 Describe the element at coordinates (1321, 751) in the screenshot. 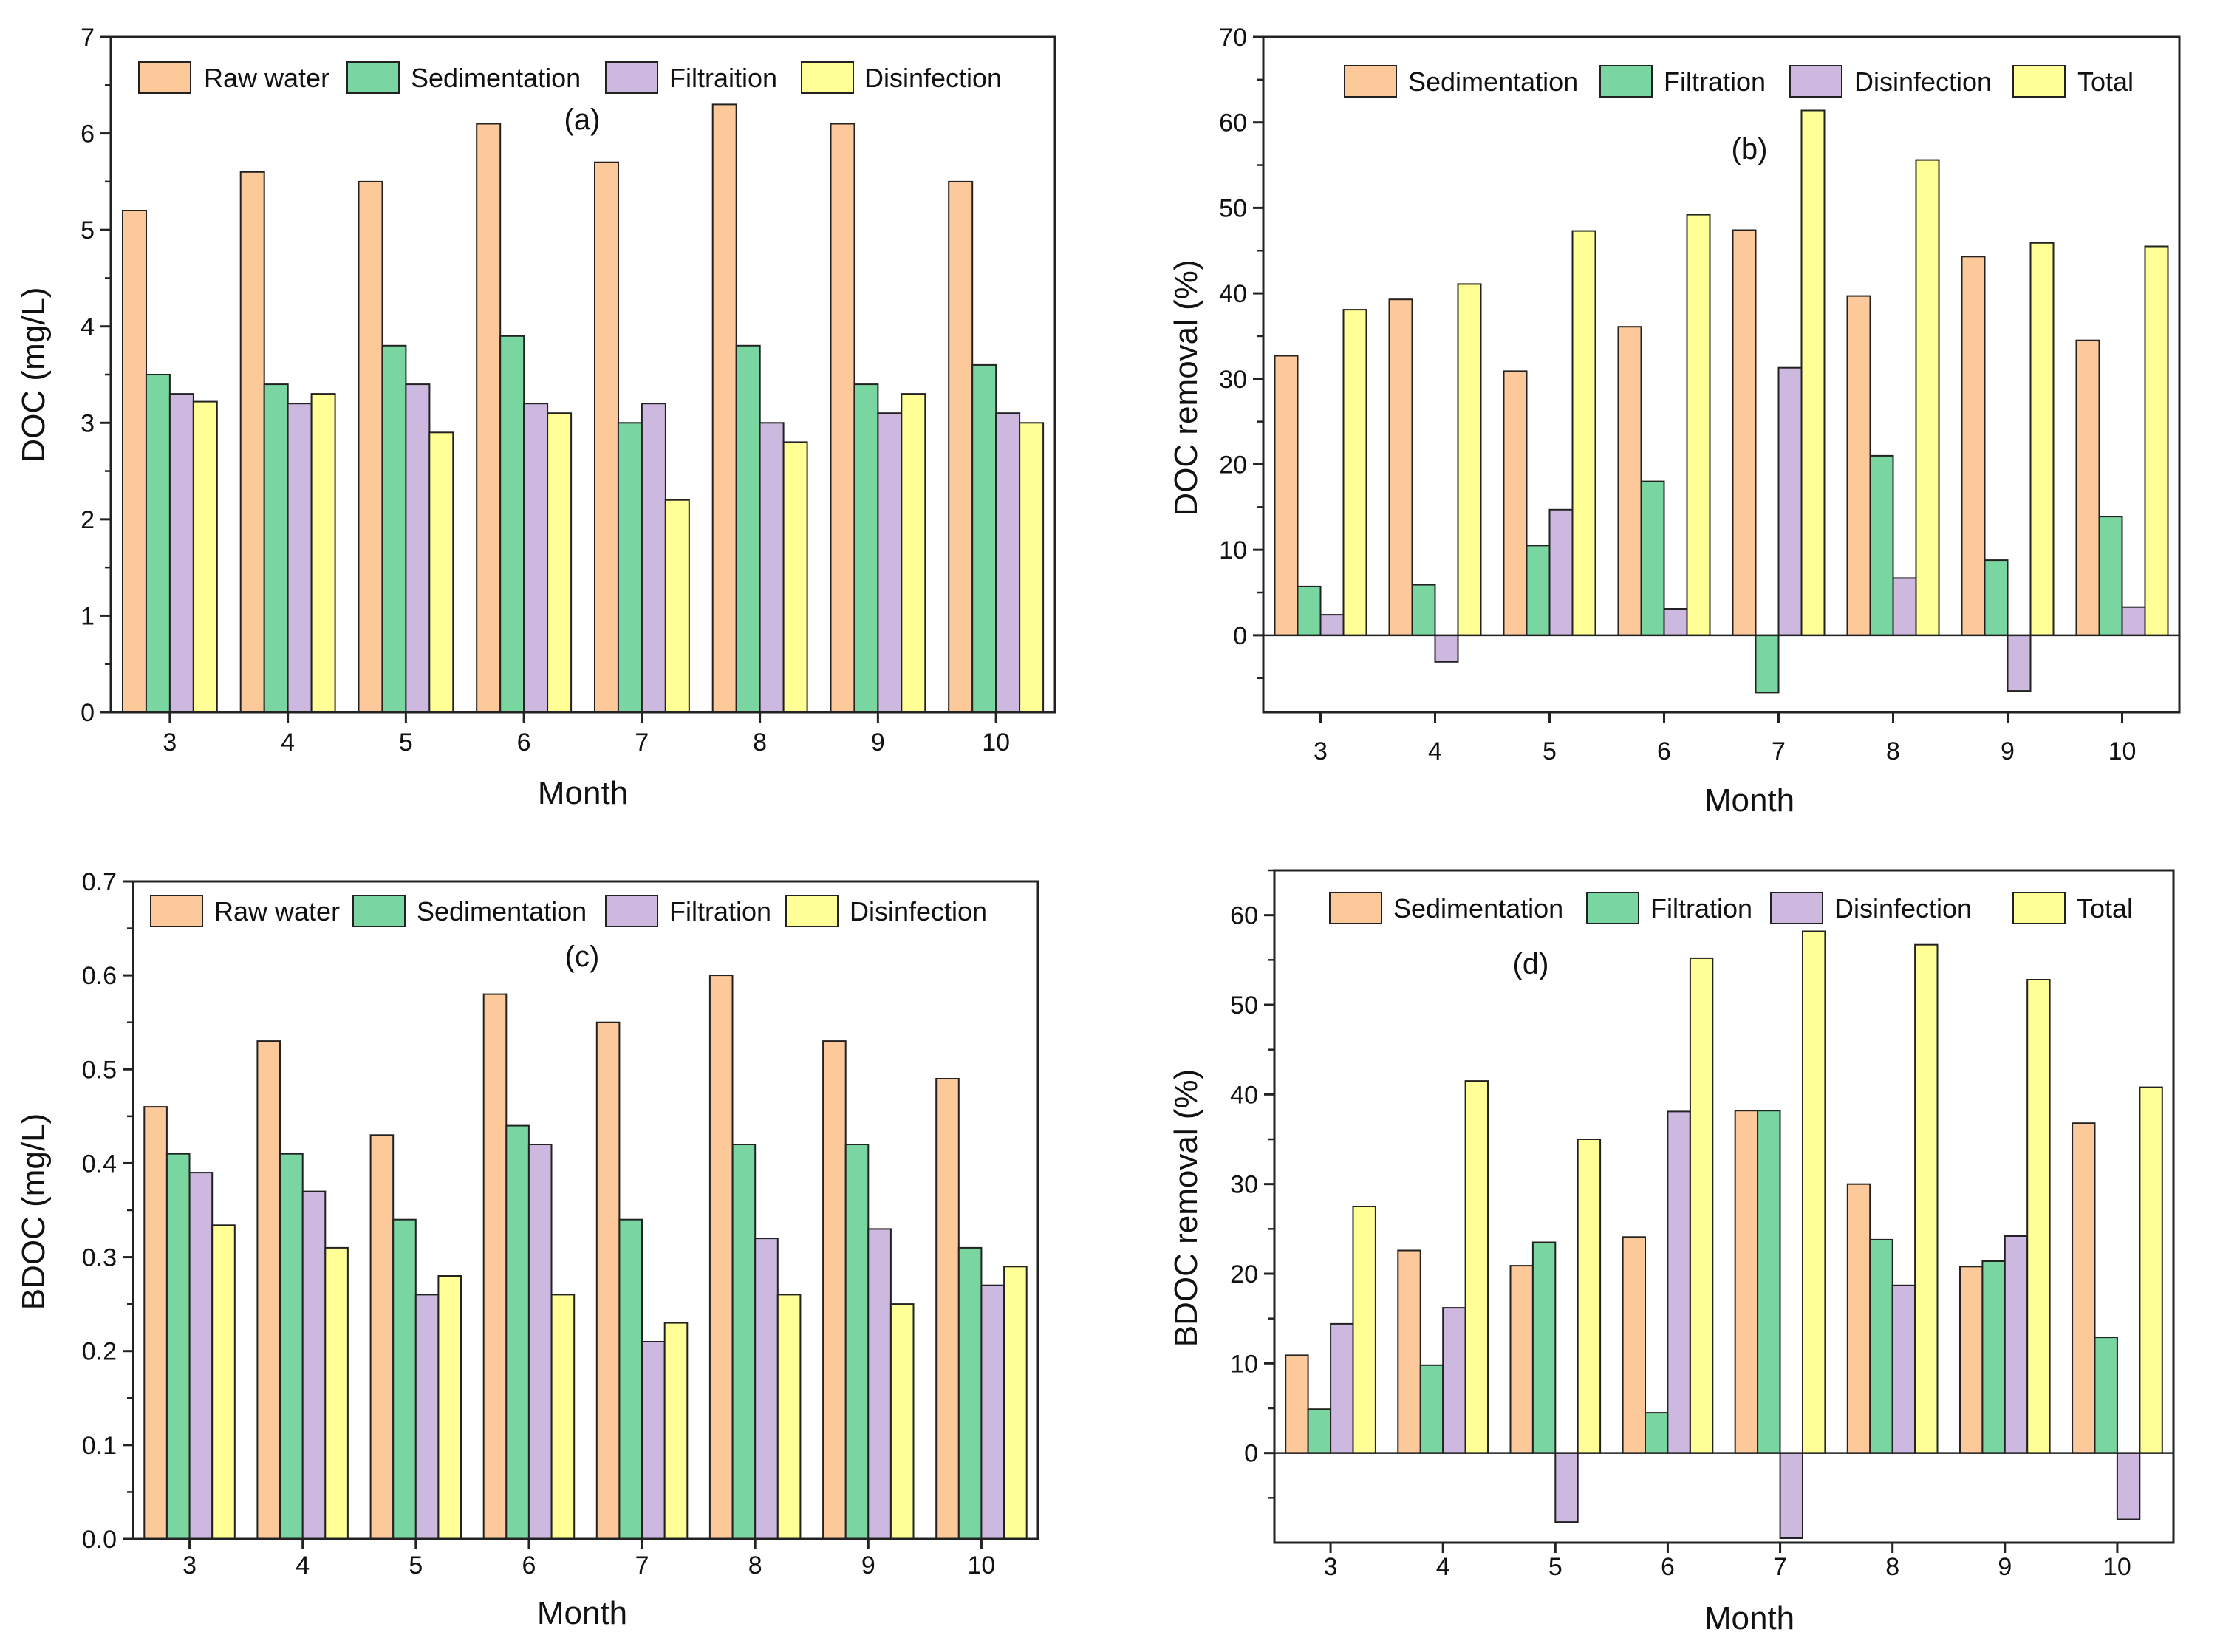

I see `x-tick-label-b: 3` at that location.